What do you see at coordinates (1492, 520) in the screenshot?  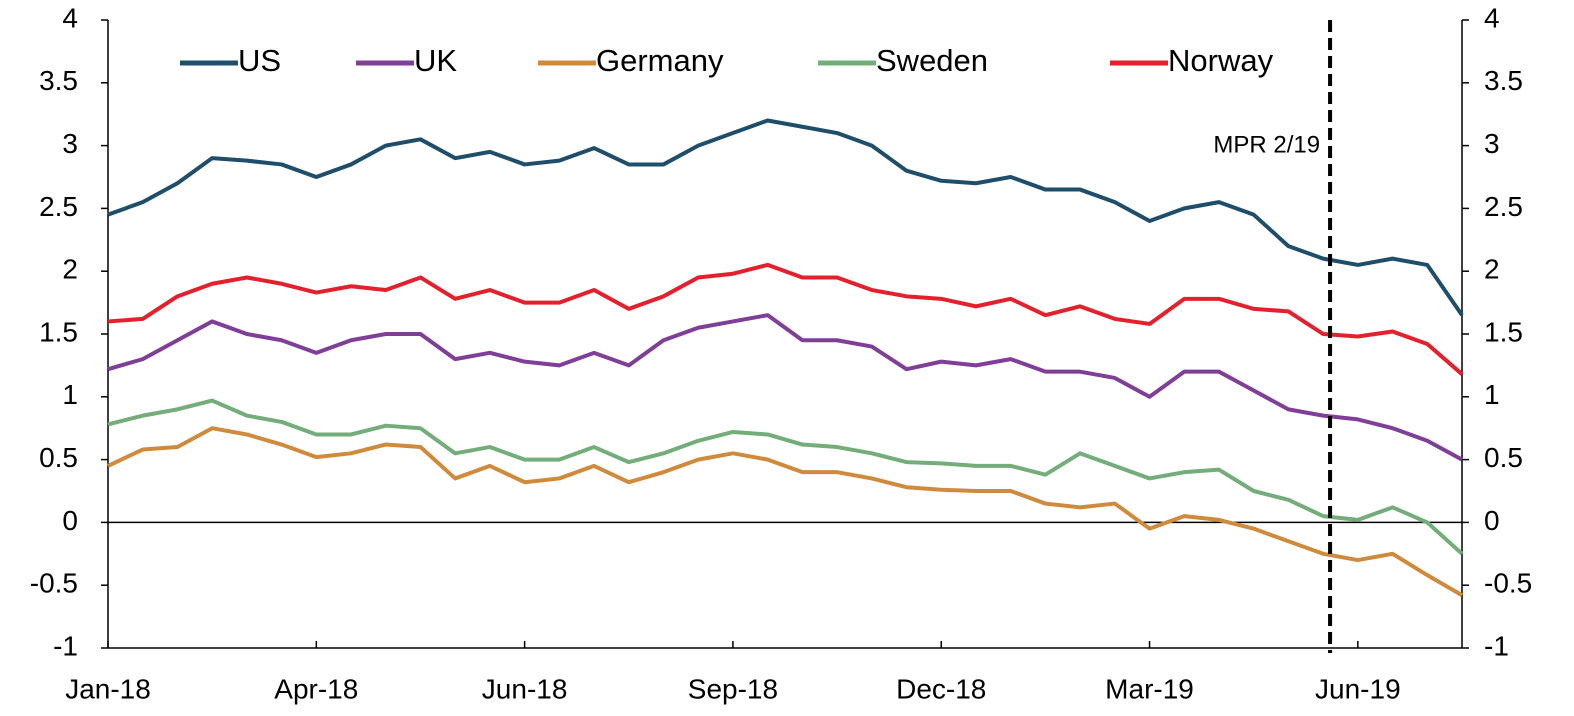 I see `y2-tick-label: 0` at bounding box center [1492, 520].